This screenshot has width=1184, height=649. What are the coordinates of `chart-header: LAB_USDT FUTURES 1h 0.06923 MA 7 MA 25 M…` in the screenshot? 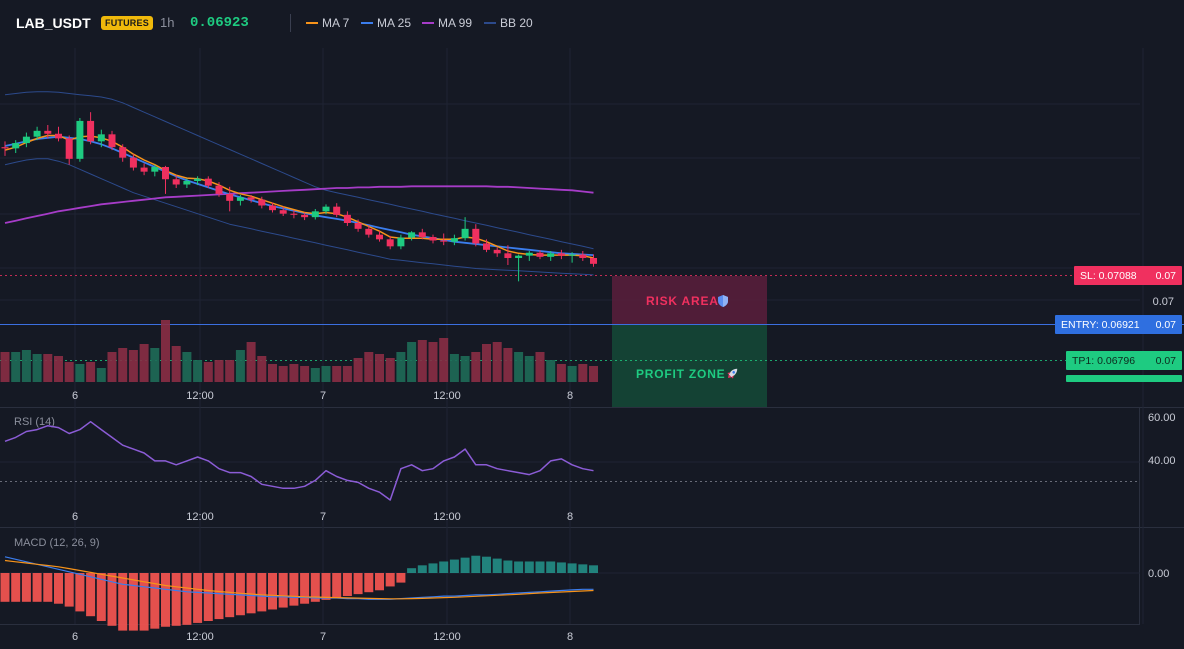 It's located at (592, 24).